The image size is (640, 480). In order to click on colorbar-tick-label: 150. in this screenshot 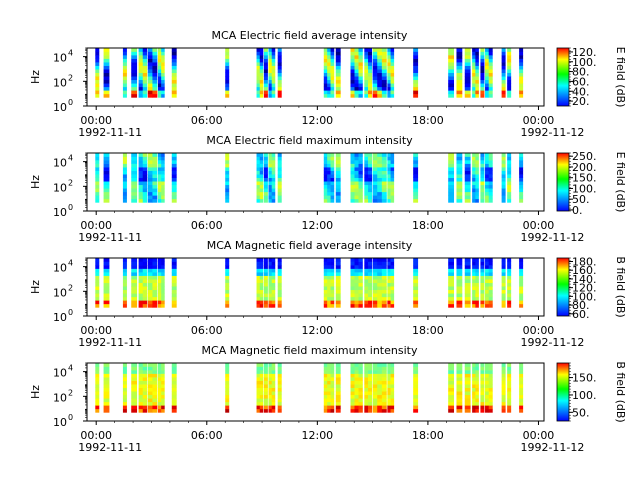, I will do `click(584, 378)`.